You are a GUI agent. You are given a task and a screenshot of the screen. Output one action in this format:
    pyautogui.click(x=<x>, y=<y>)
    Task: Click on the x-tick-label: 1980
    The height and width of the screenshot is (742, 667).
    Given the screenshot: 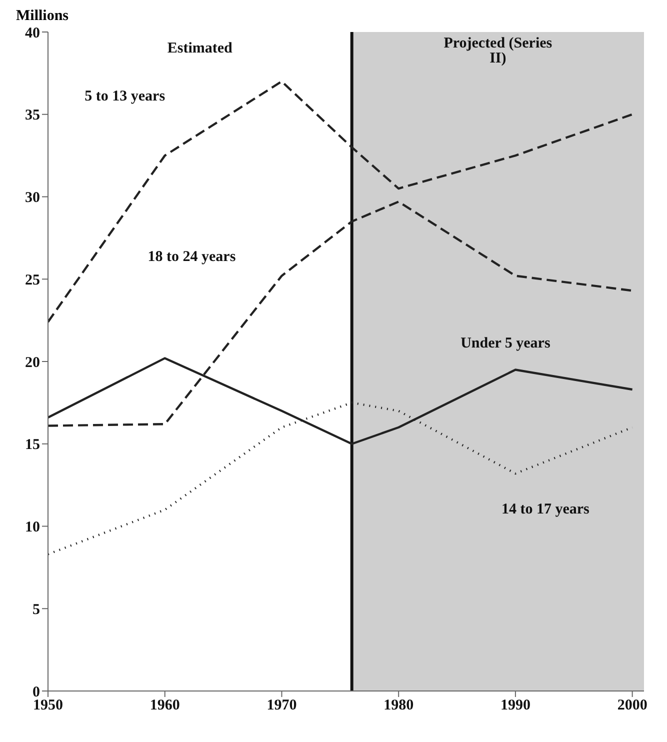 What is the action you would take?
    pyautogui.click(x=399, y=706)
    